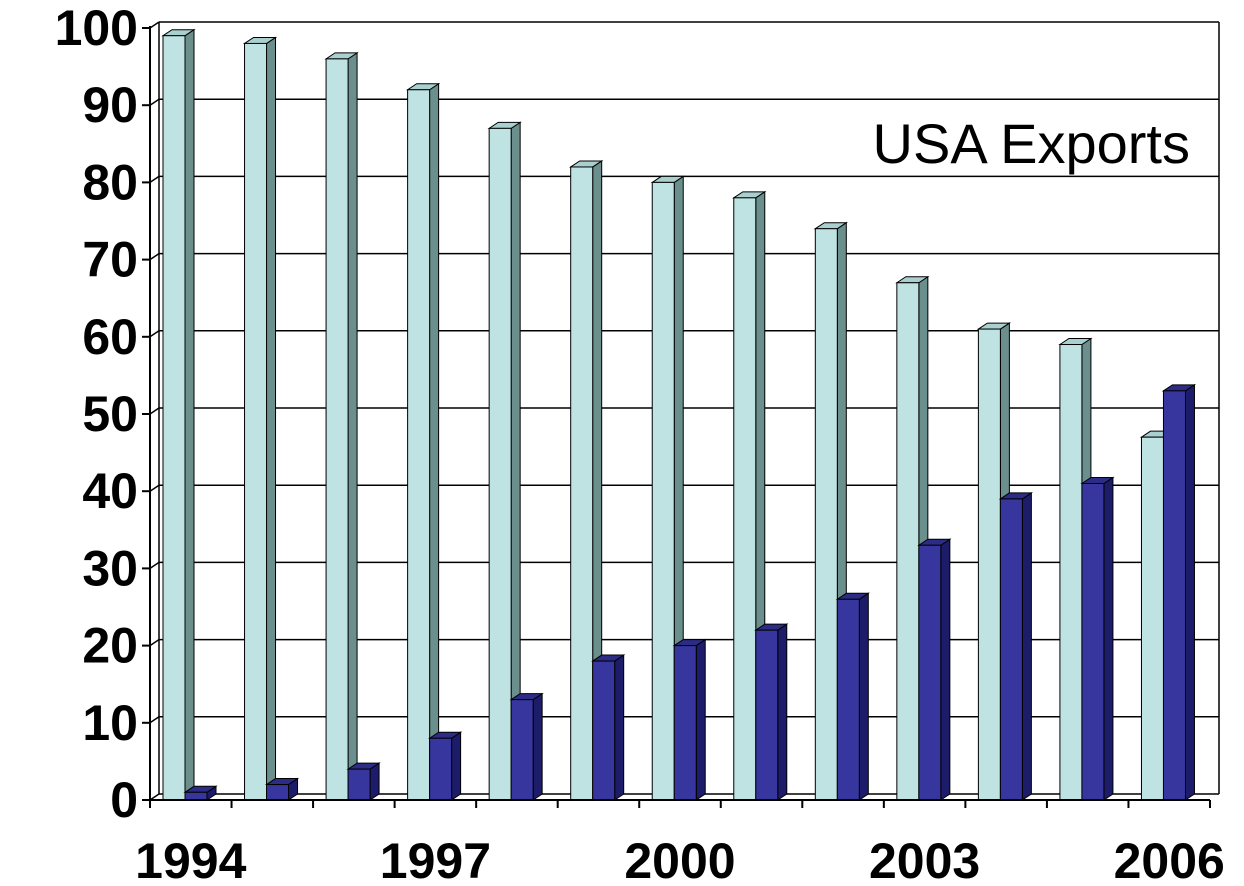  Describe the element at coordinates (110, 491) in the screenshot. I see `y-tick-label: 40` at that location.